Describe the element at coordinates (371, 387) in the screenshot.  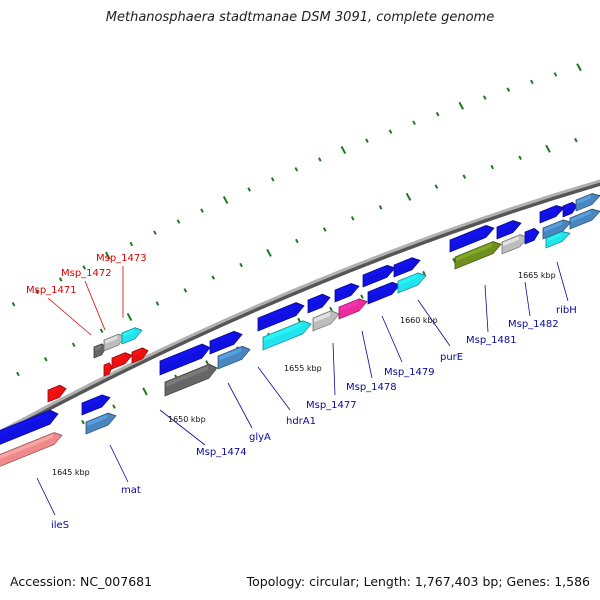
I see `gene-label-msp-1478: Msp_1478` at that location.